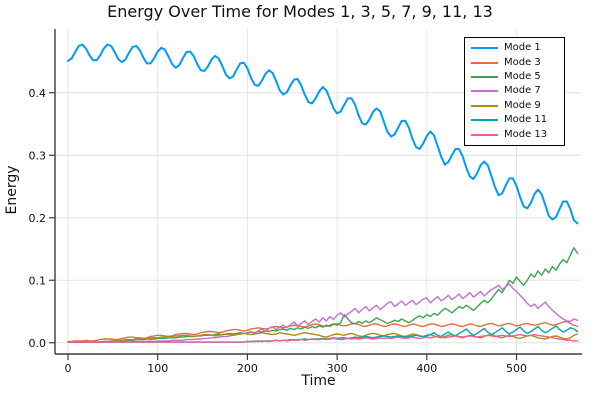 The height and width of the screenshot is (400, 600). Describe the element at coordinates (337, 368) in the screenshot. I see `x-tick-label: 300` at that location.